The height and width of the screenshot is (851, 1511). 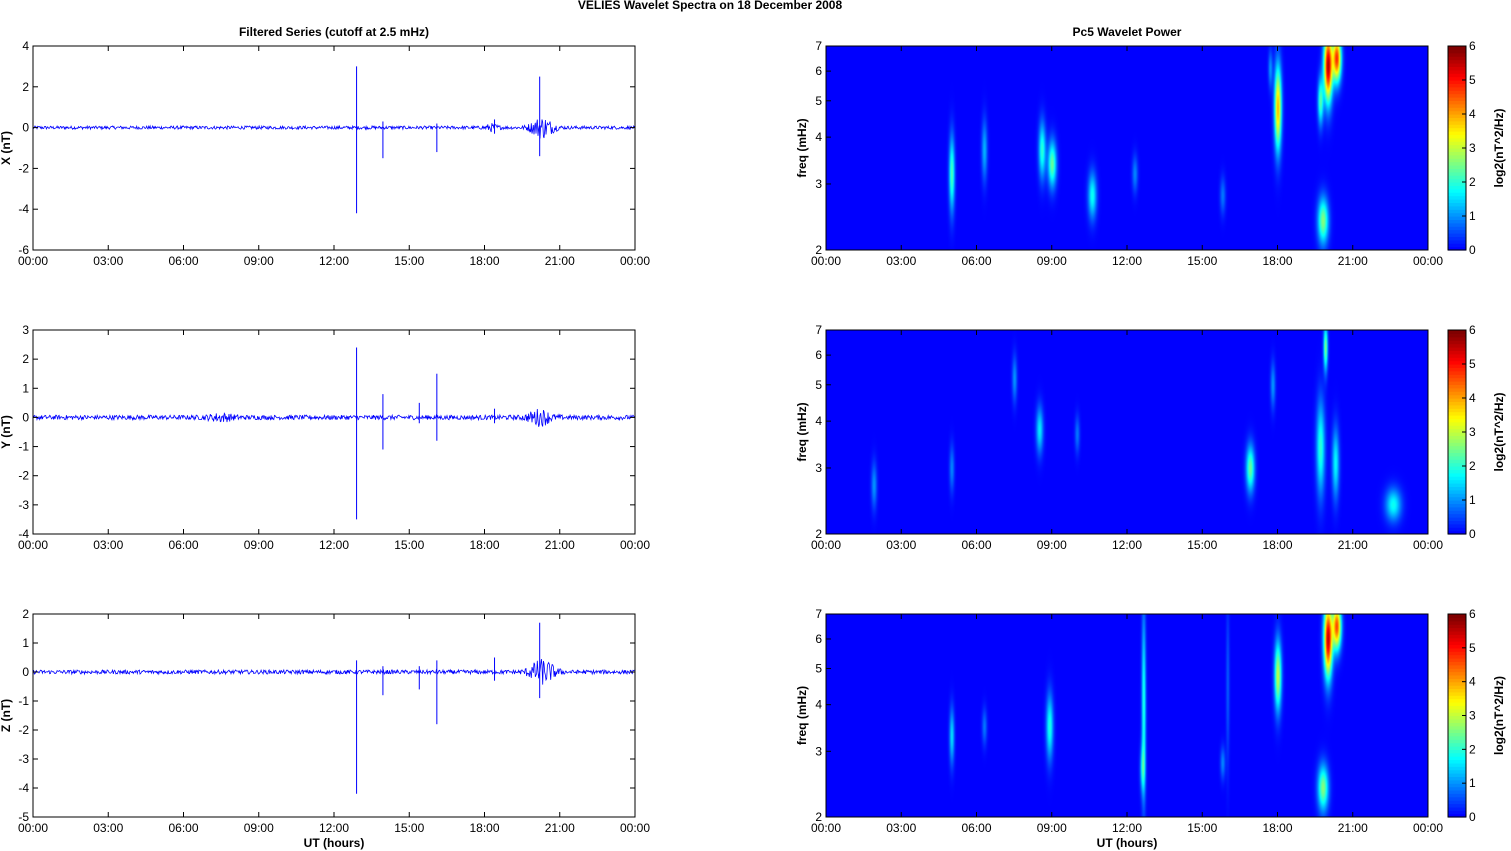 What do you see at coordinates (1277, 545) in the screenshot?
I see `x-tick-label: 18:00` at bounding box center [1277, 545].